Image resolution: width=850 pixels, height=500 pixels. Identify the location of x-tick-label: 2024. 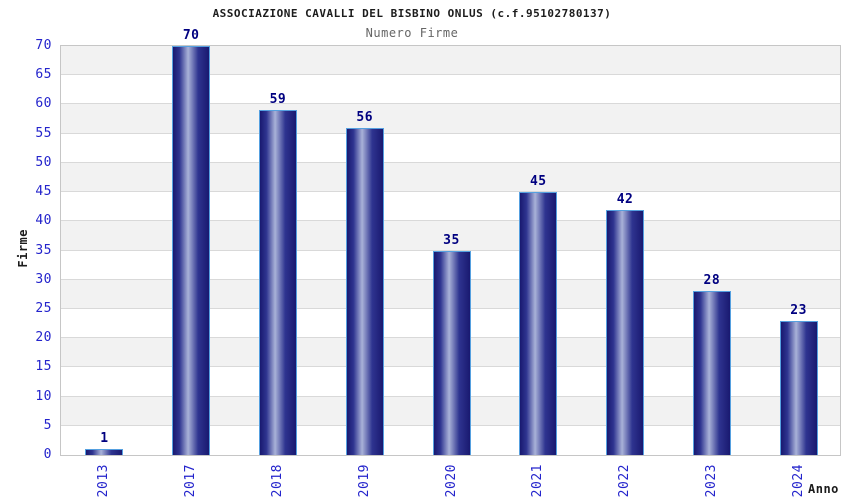
(798, 481).